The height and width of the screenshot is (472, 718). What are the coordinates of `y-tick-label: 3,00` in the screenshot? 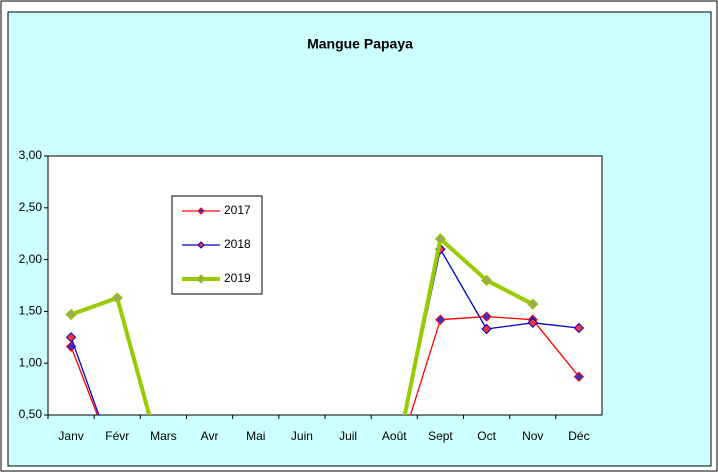 It's located at (31, 155).